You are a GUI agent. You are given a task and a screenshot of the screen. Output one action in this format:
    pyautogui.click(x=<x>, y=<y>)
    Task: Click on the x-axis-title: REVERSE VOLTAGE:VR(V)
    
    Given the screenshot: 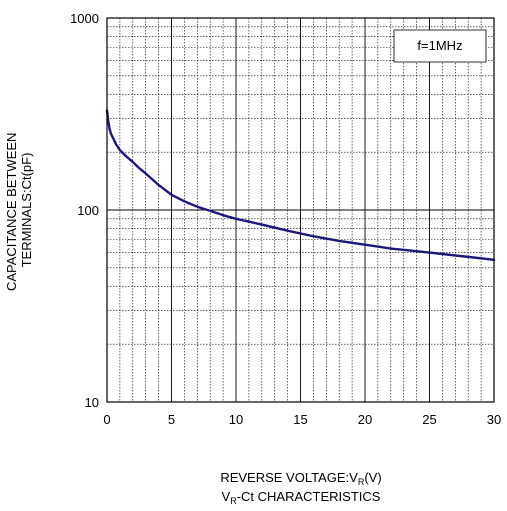 What is the action you would take?
    pyautogui.click(x=300, y=478)
    